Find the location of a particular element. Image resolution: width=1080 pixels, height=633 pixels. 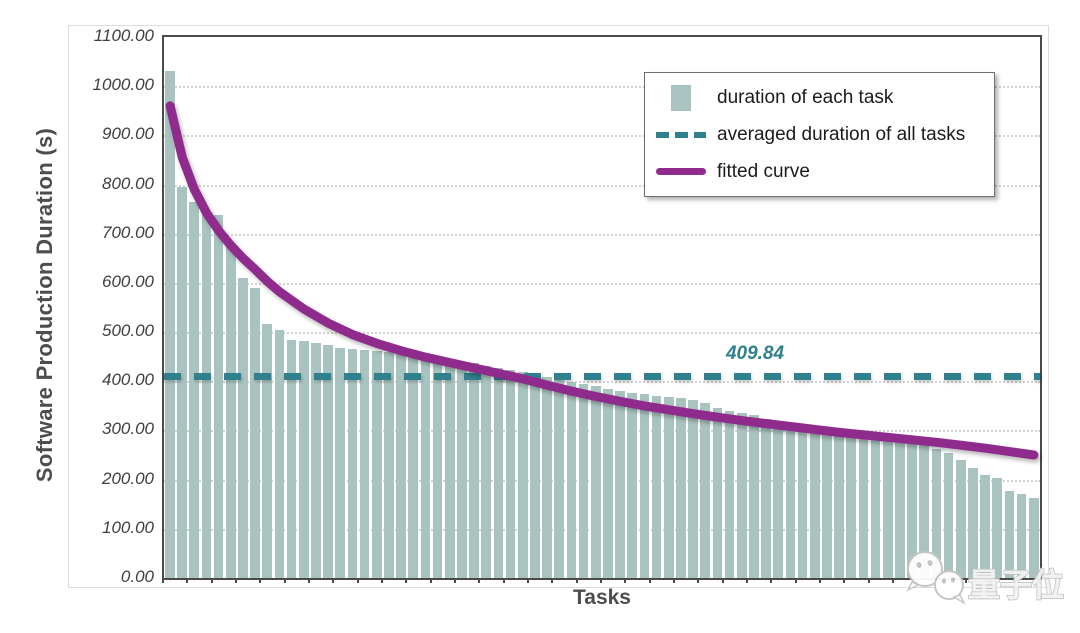

legend-item-average: averaged duration of all tasks is located at coordinates (819, 135).